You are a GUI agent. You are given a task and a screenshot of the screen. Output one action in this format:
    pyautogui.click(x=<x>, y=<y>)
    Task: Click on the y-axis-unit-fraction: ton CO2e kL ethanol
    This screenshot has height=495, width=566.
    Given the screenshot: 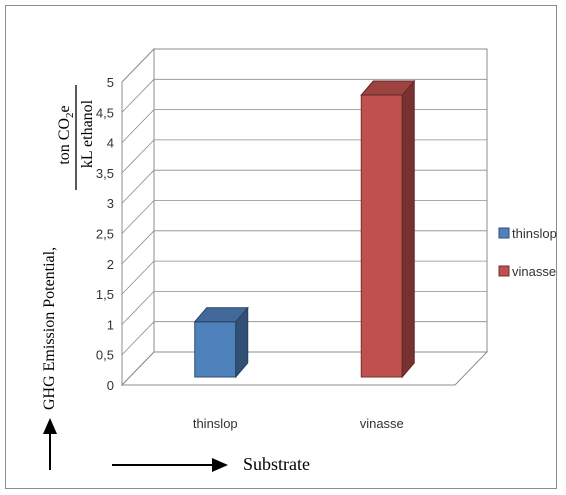 What is the action you would take?
    pyautogui.click(x=76, y=137)
    